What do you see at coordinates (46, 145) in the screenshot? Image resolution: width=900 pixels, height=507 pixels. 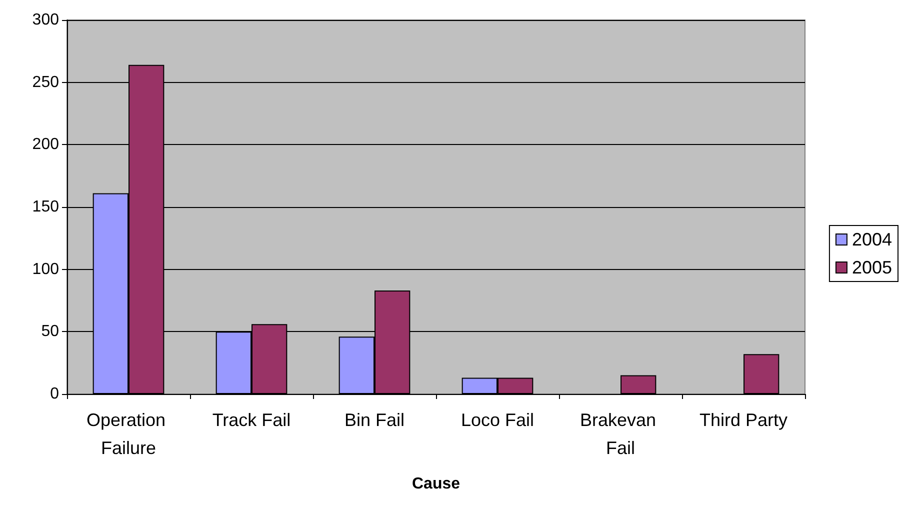 I see `y-tick-label: 200` at bounding box center [46, 145].